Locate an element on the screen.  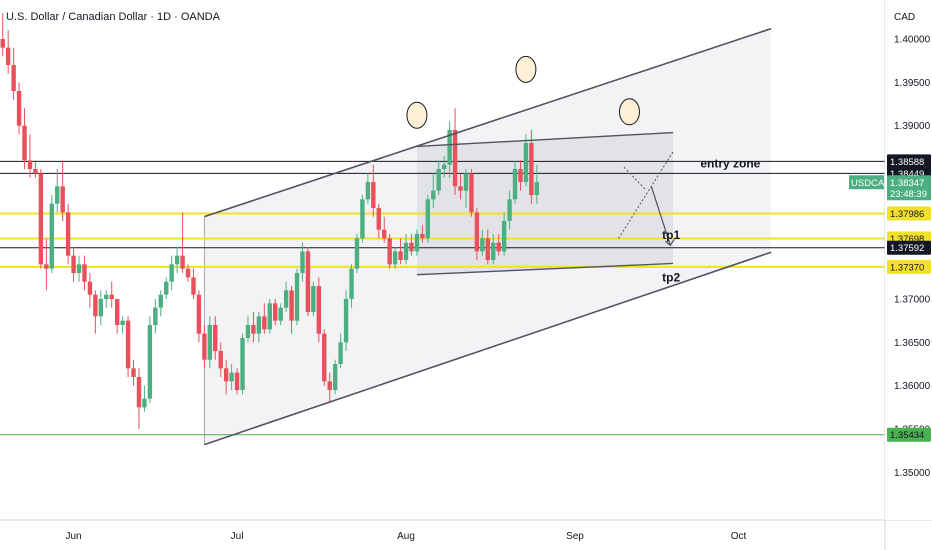
time-tick-Sep: Sep is located at coordinates (575, 536).